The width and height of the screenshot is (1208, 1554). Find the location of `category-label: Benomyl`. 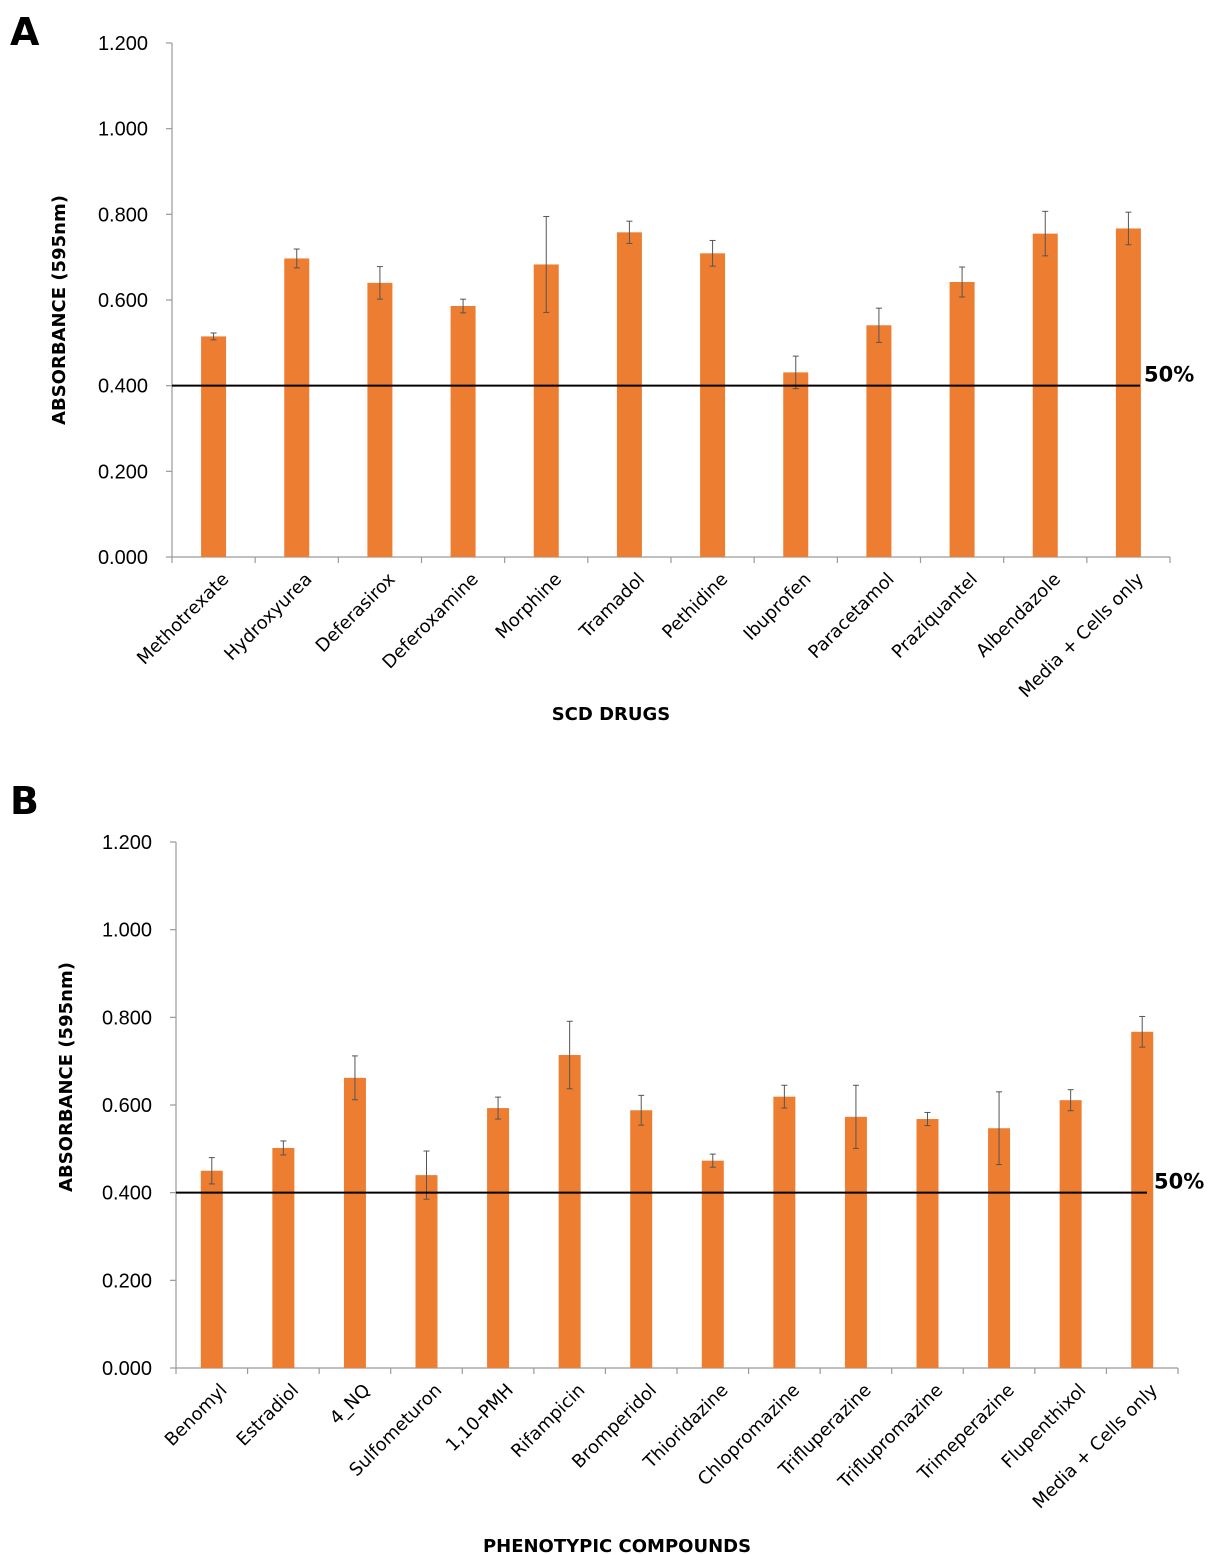

category-label: Benomyl is located at coordinates (196, 1415).